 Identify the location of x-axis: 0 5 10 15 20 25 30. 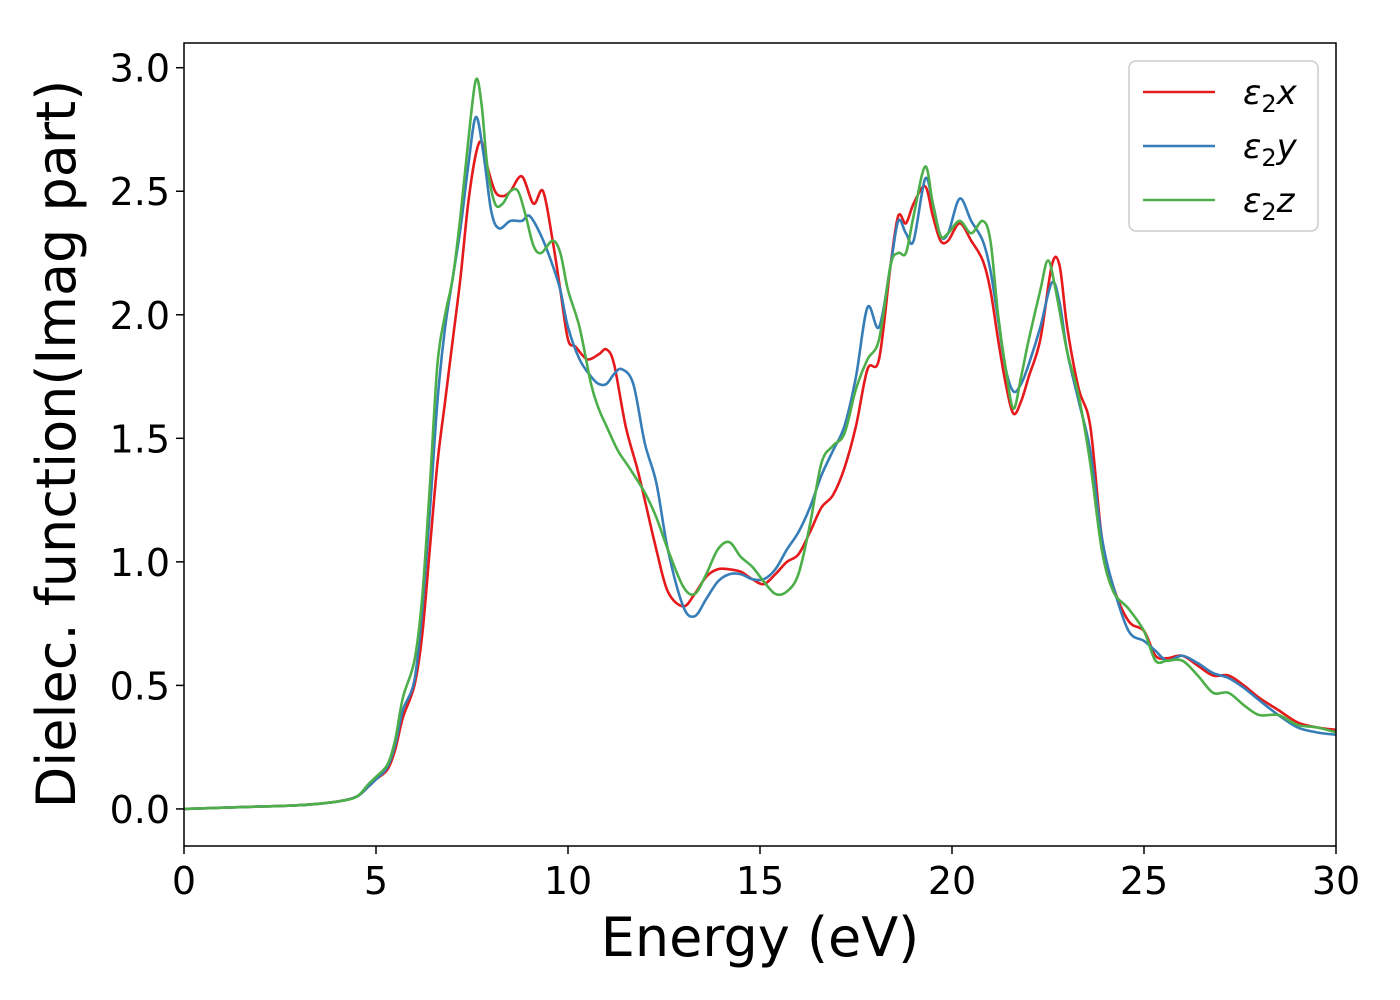
(766, 874).